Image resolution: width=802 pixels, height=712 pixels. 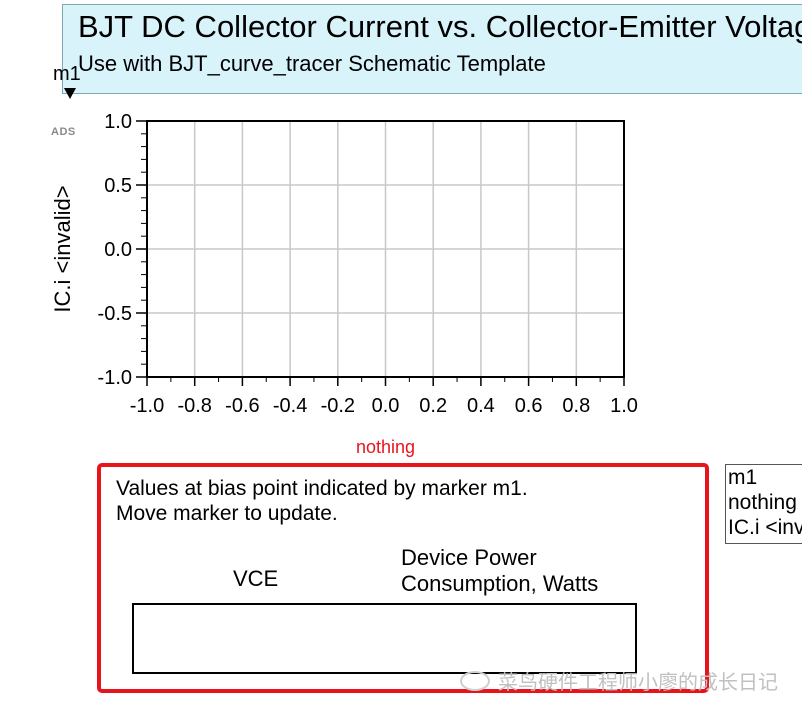 I want to click on x-tick-label: -0.8, so click(x=194, y=406).